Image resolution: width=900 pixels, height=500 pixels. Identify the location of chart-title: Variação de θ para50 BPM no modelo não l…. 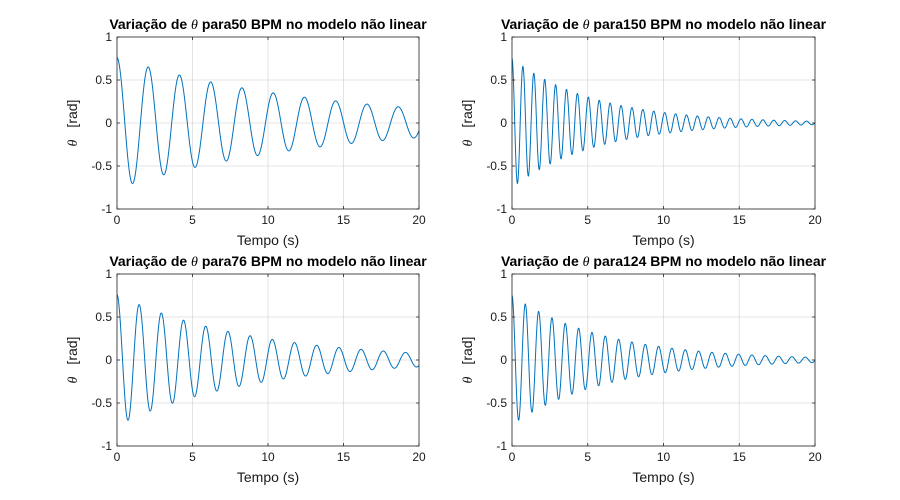
(268, 24).